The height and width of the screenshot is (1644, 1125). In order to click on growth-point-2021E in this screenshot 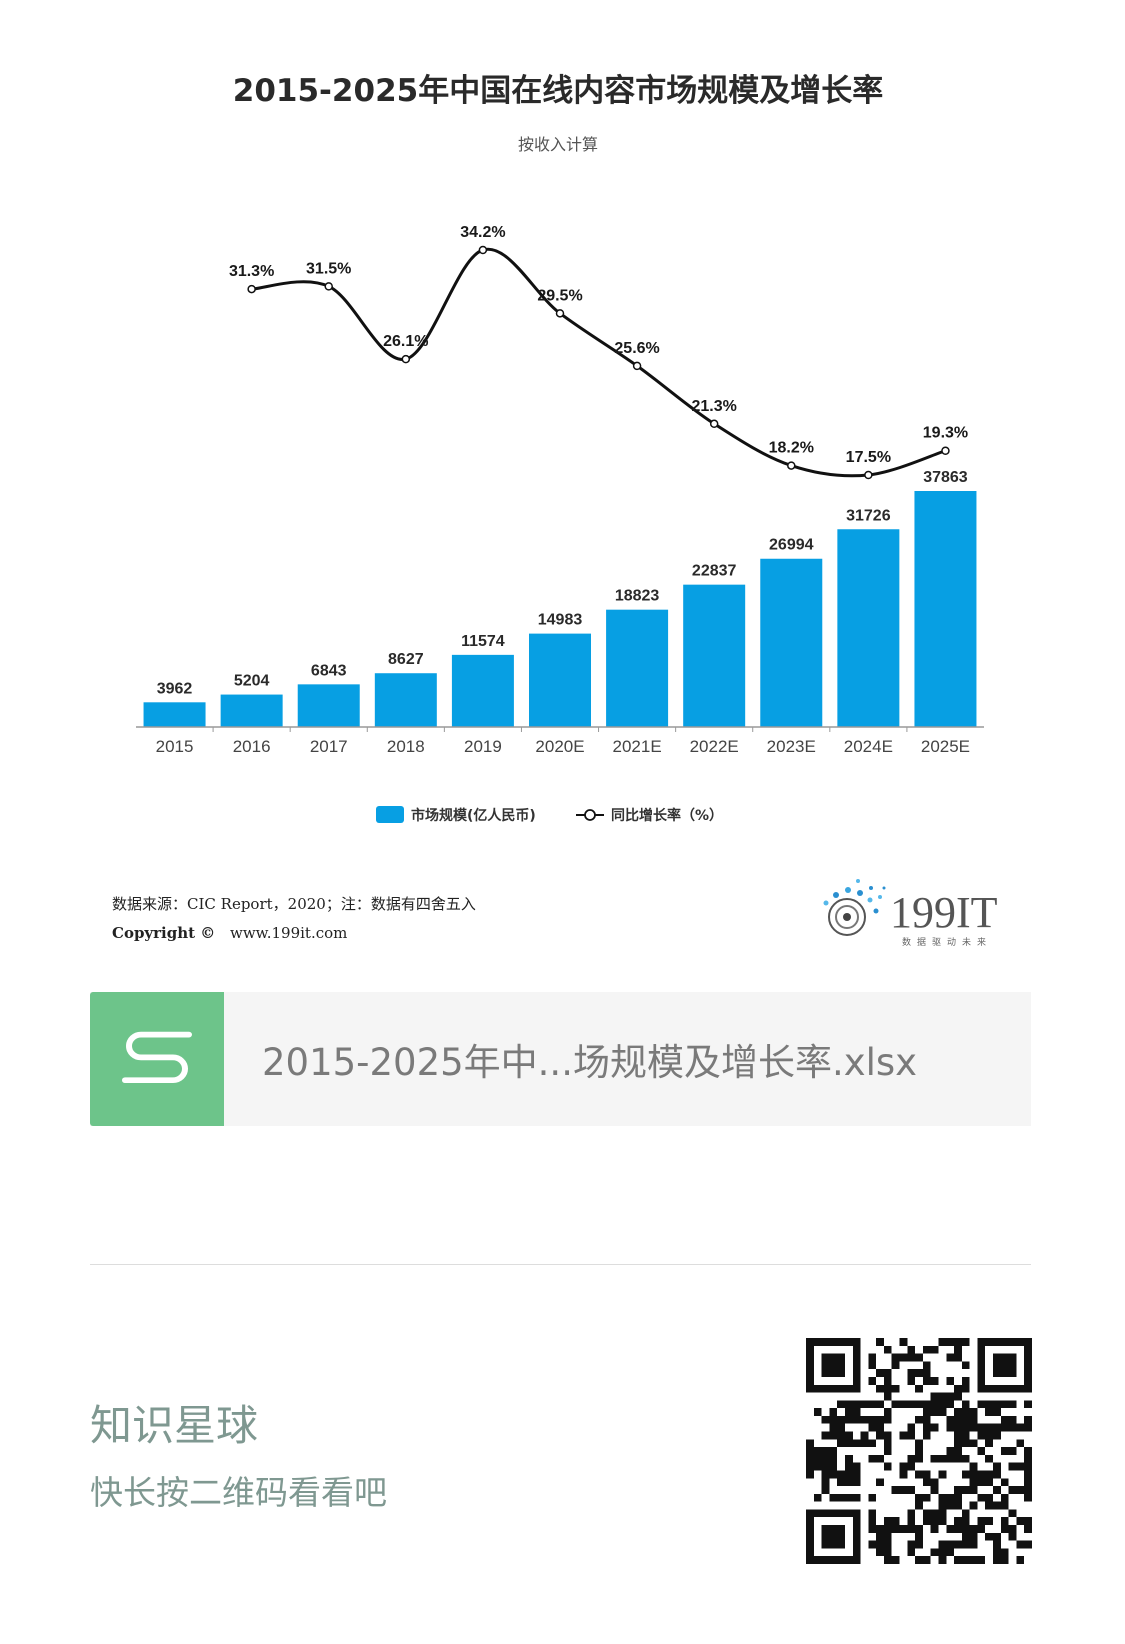, I will do `click(637, 366)`.